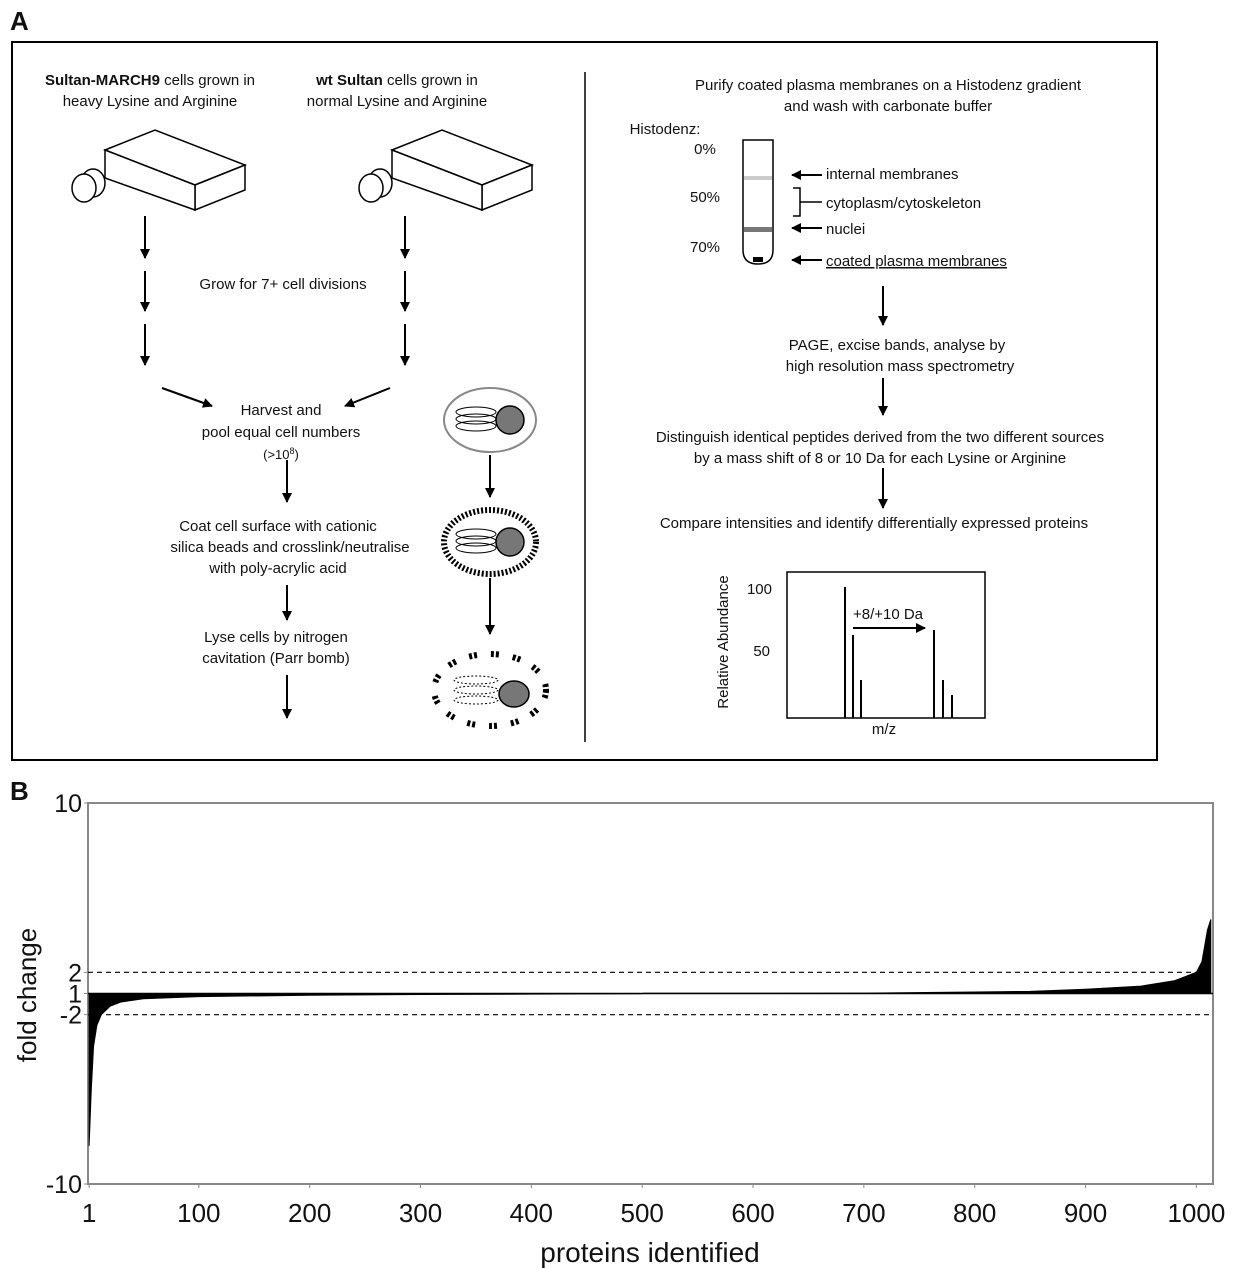  What do you see at coordinates (723, 641) in the screenshot?
I see `spectrum-ylabel: Relative Abundance` at bounding box center [723, 641].